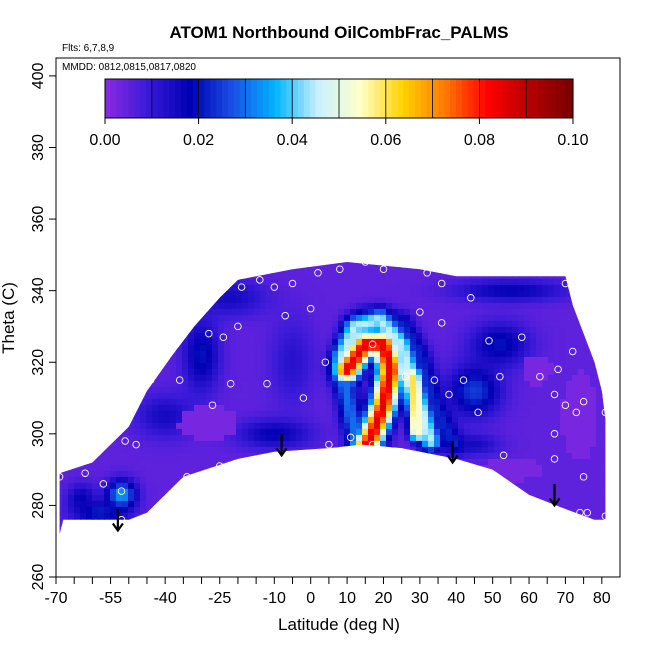 The image size is (650, 650). What do you see at coordinates (219, 598) in the screenshot?
I see `x-tick-label: -25` at bounding box center [219, 598].